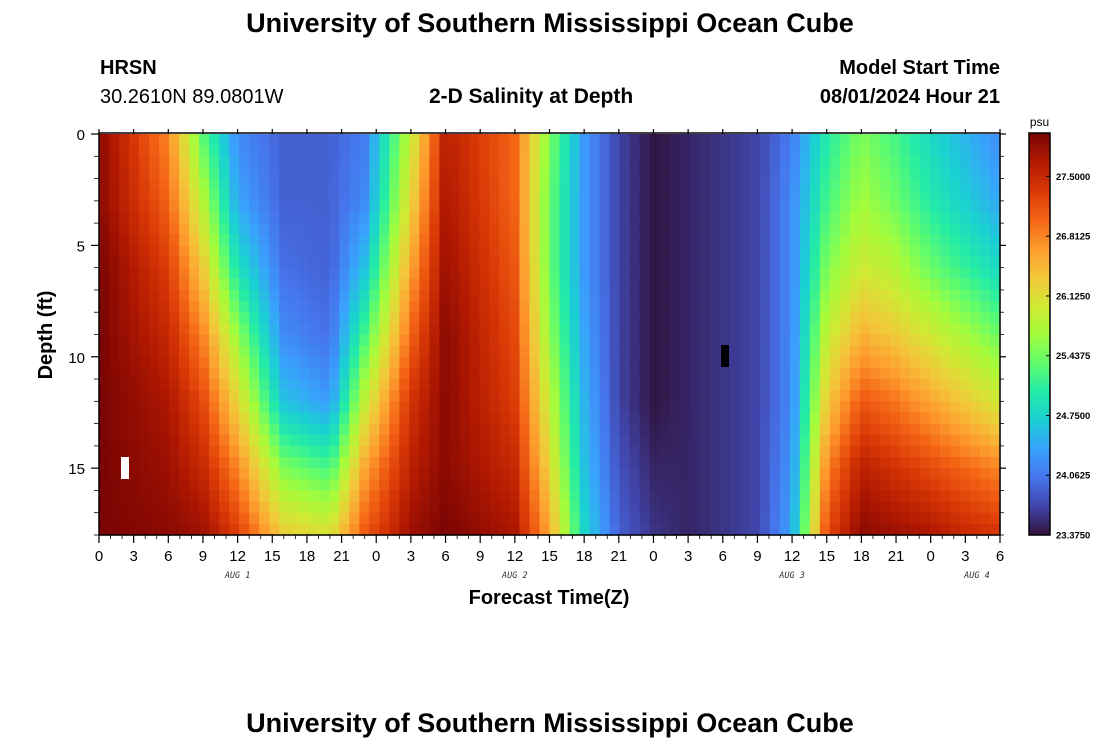 The width and height of the screenshot is (1100, 750). I want to click on chart-subtitle: 2-D Salinity at Depth, so click(531, 96).